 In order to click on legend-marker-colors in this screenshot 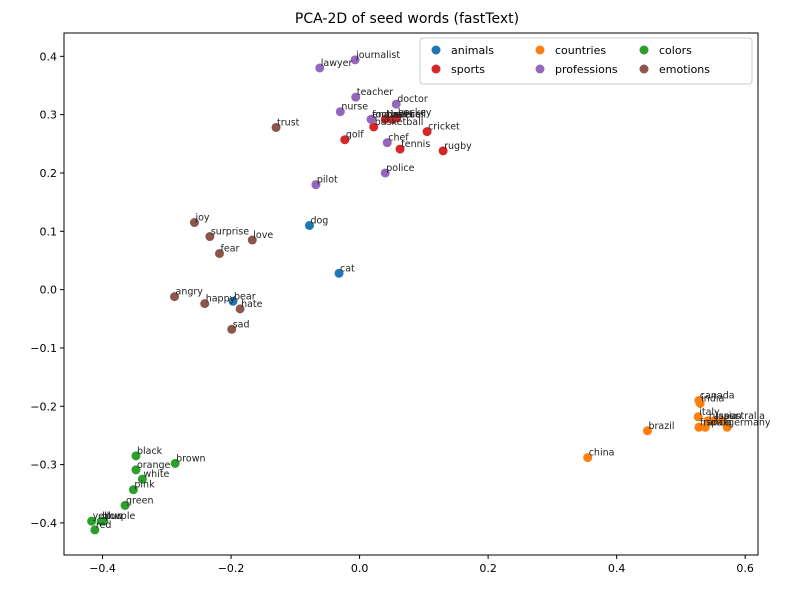, I will do `click(644, 50)`.